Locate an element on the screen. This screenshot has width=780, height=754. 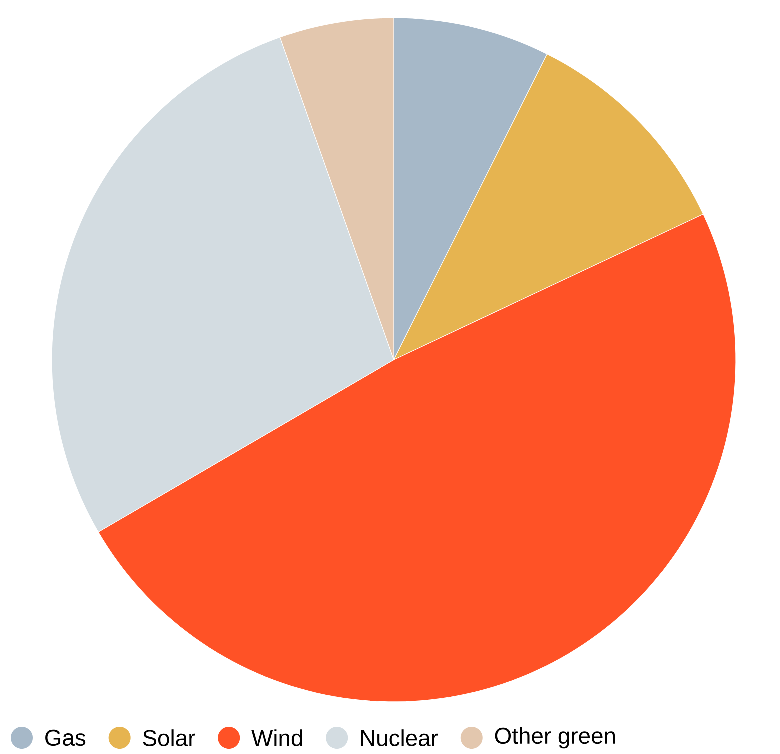
legend-label: Other green is located at coordinates (555, 738).